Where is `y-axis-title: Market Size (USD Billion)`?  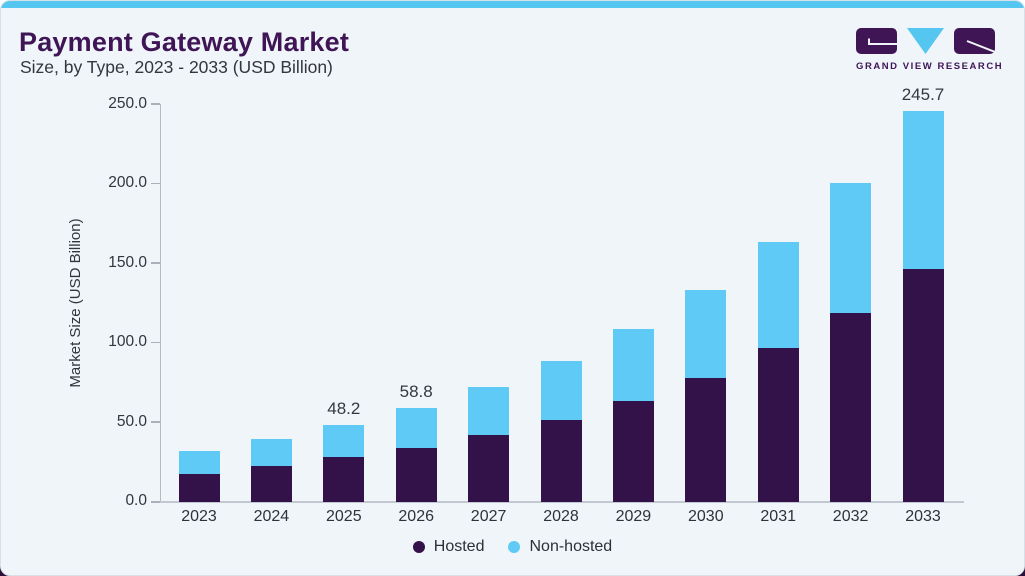 y-axis-title: Market Size (USD Billion) is located at coordinates (75, 303).